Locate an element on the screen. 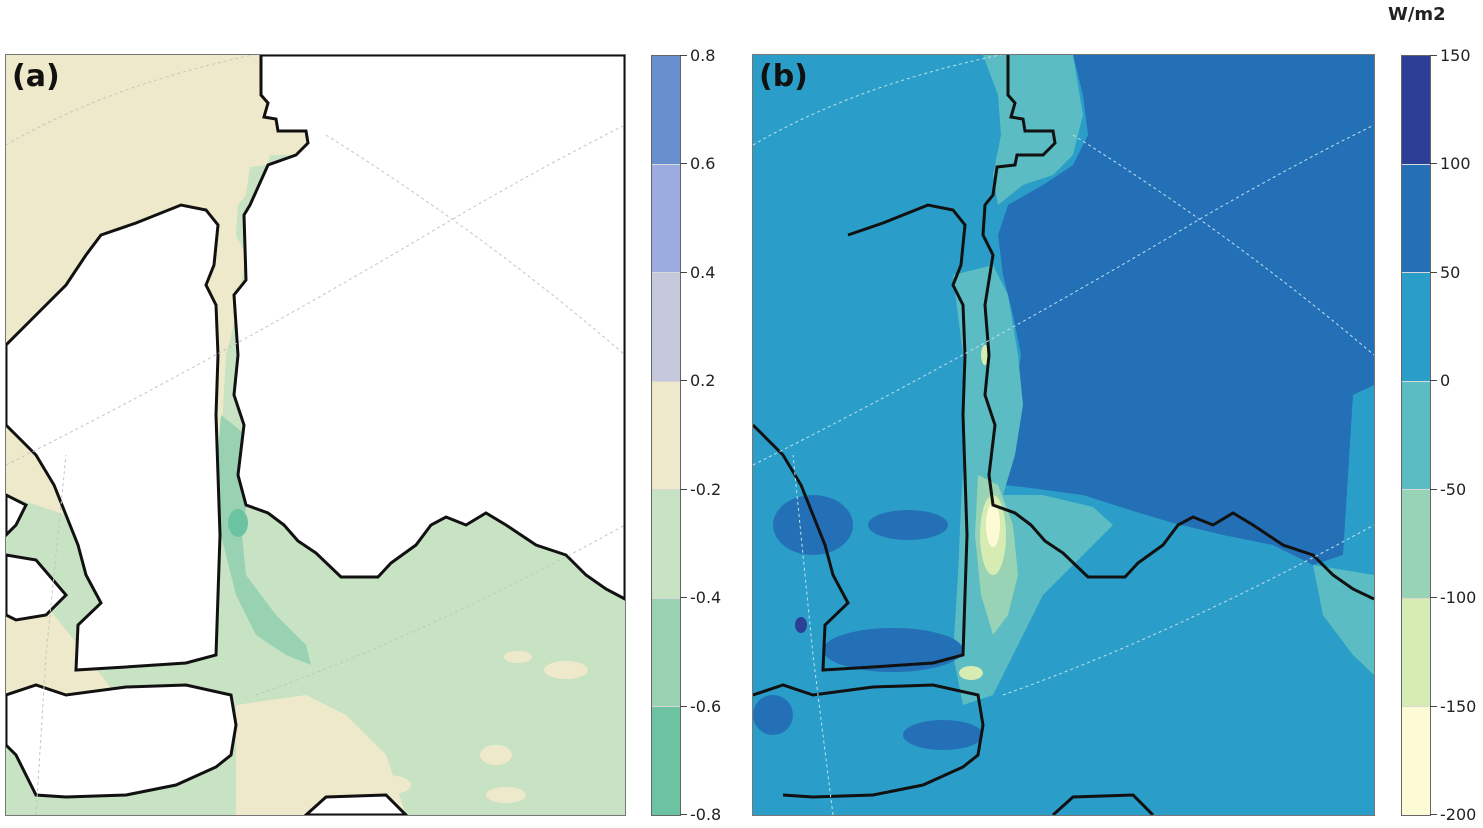 This screenshot has height=828, width=1483. colorbar-b is located at coordinates (1416, 435).